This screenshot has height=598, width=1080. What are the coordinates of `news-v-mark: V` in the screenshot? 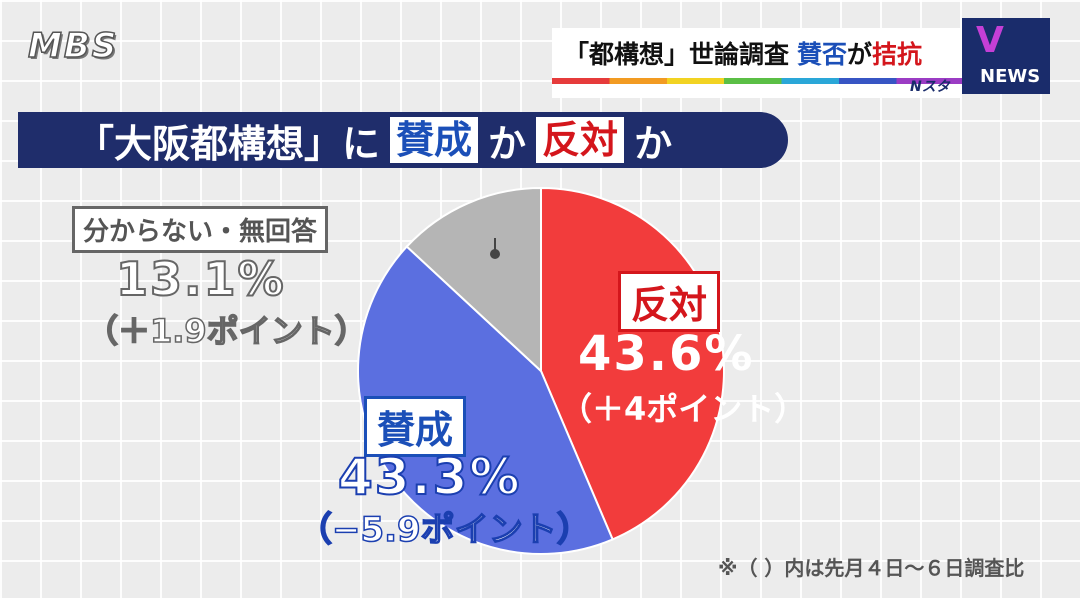 It's located at (990, 40).